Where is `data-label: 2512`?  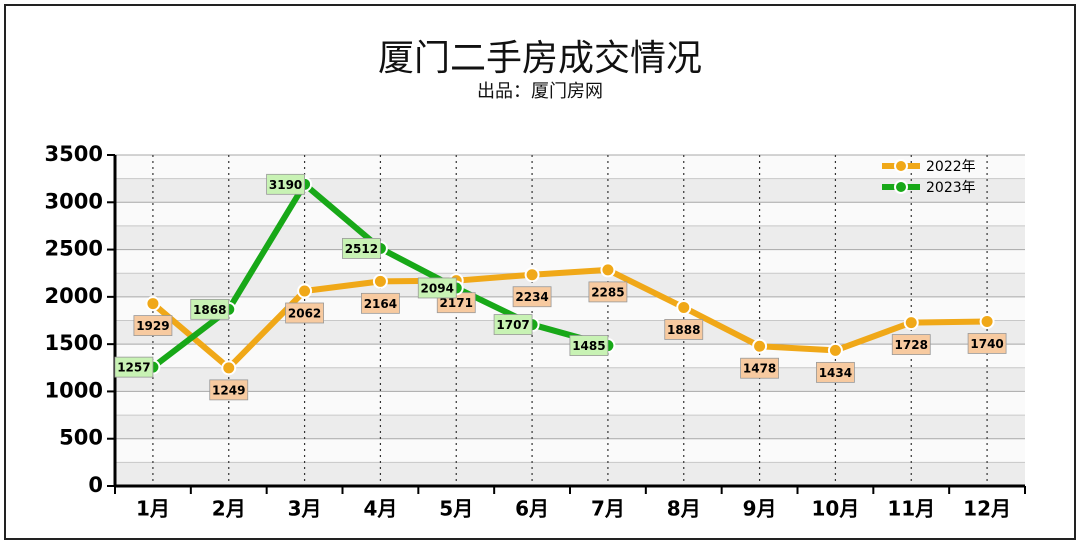
data-label: 2512 is located at coordinates (361, 249).